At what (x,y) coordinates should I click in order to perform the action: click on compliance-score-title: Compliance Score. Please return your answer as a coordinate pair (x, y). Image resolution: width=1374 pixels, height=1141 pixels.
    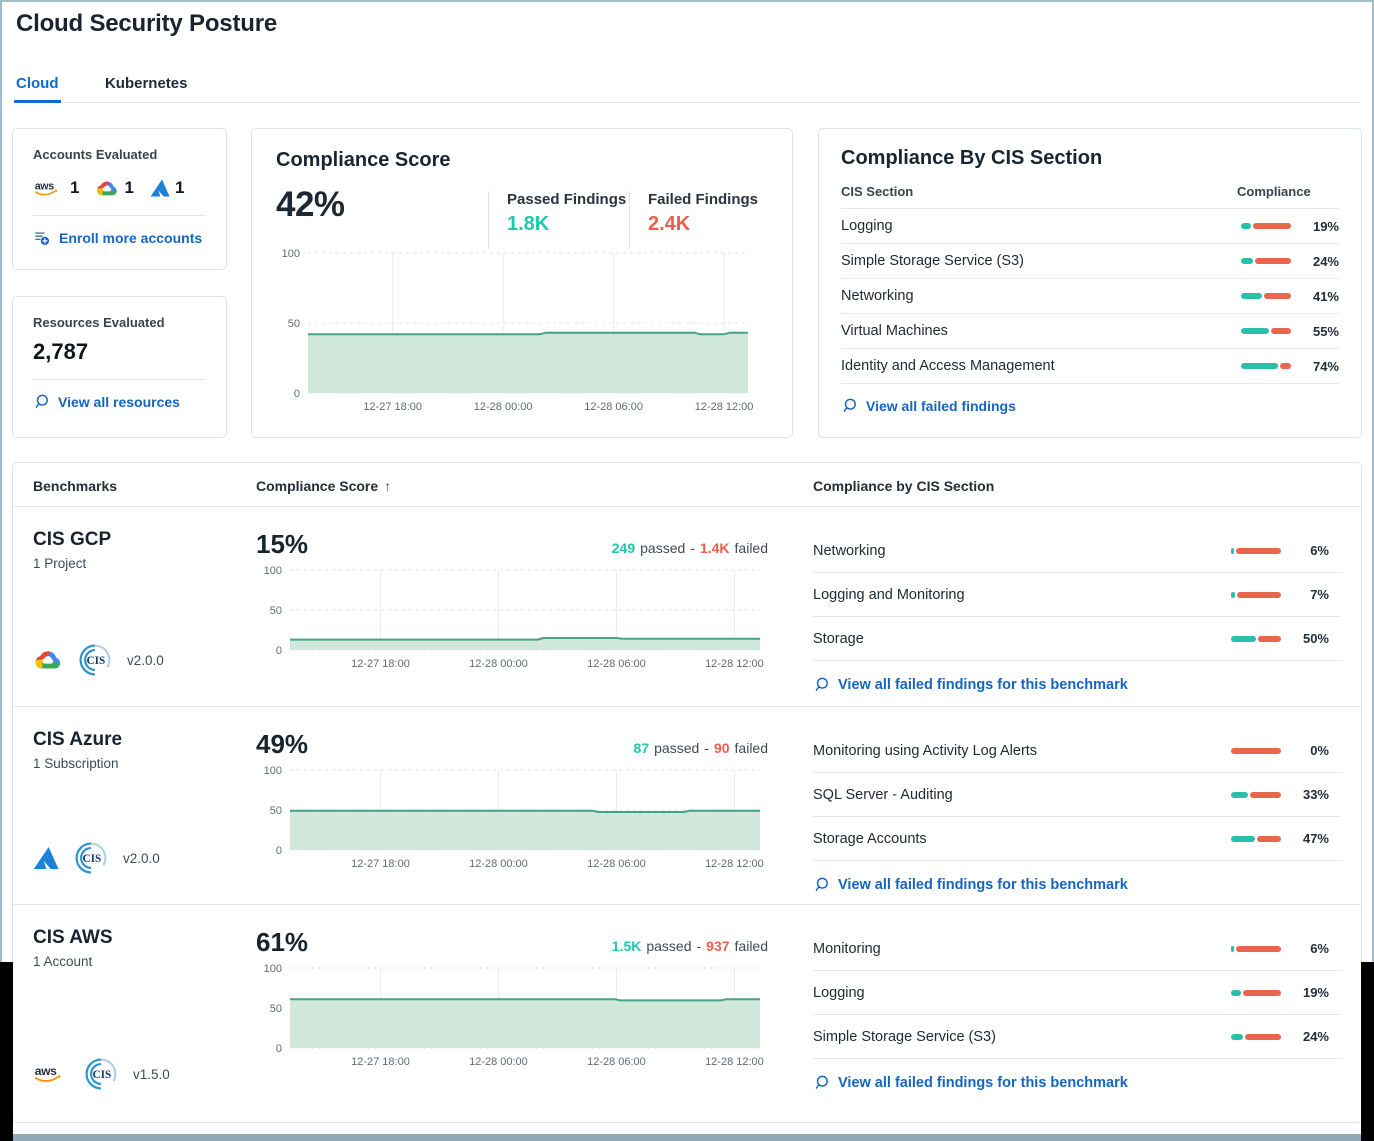
    Looking at the image, I should click on (363, 160).